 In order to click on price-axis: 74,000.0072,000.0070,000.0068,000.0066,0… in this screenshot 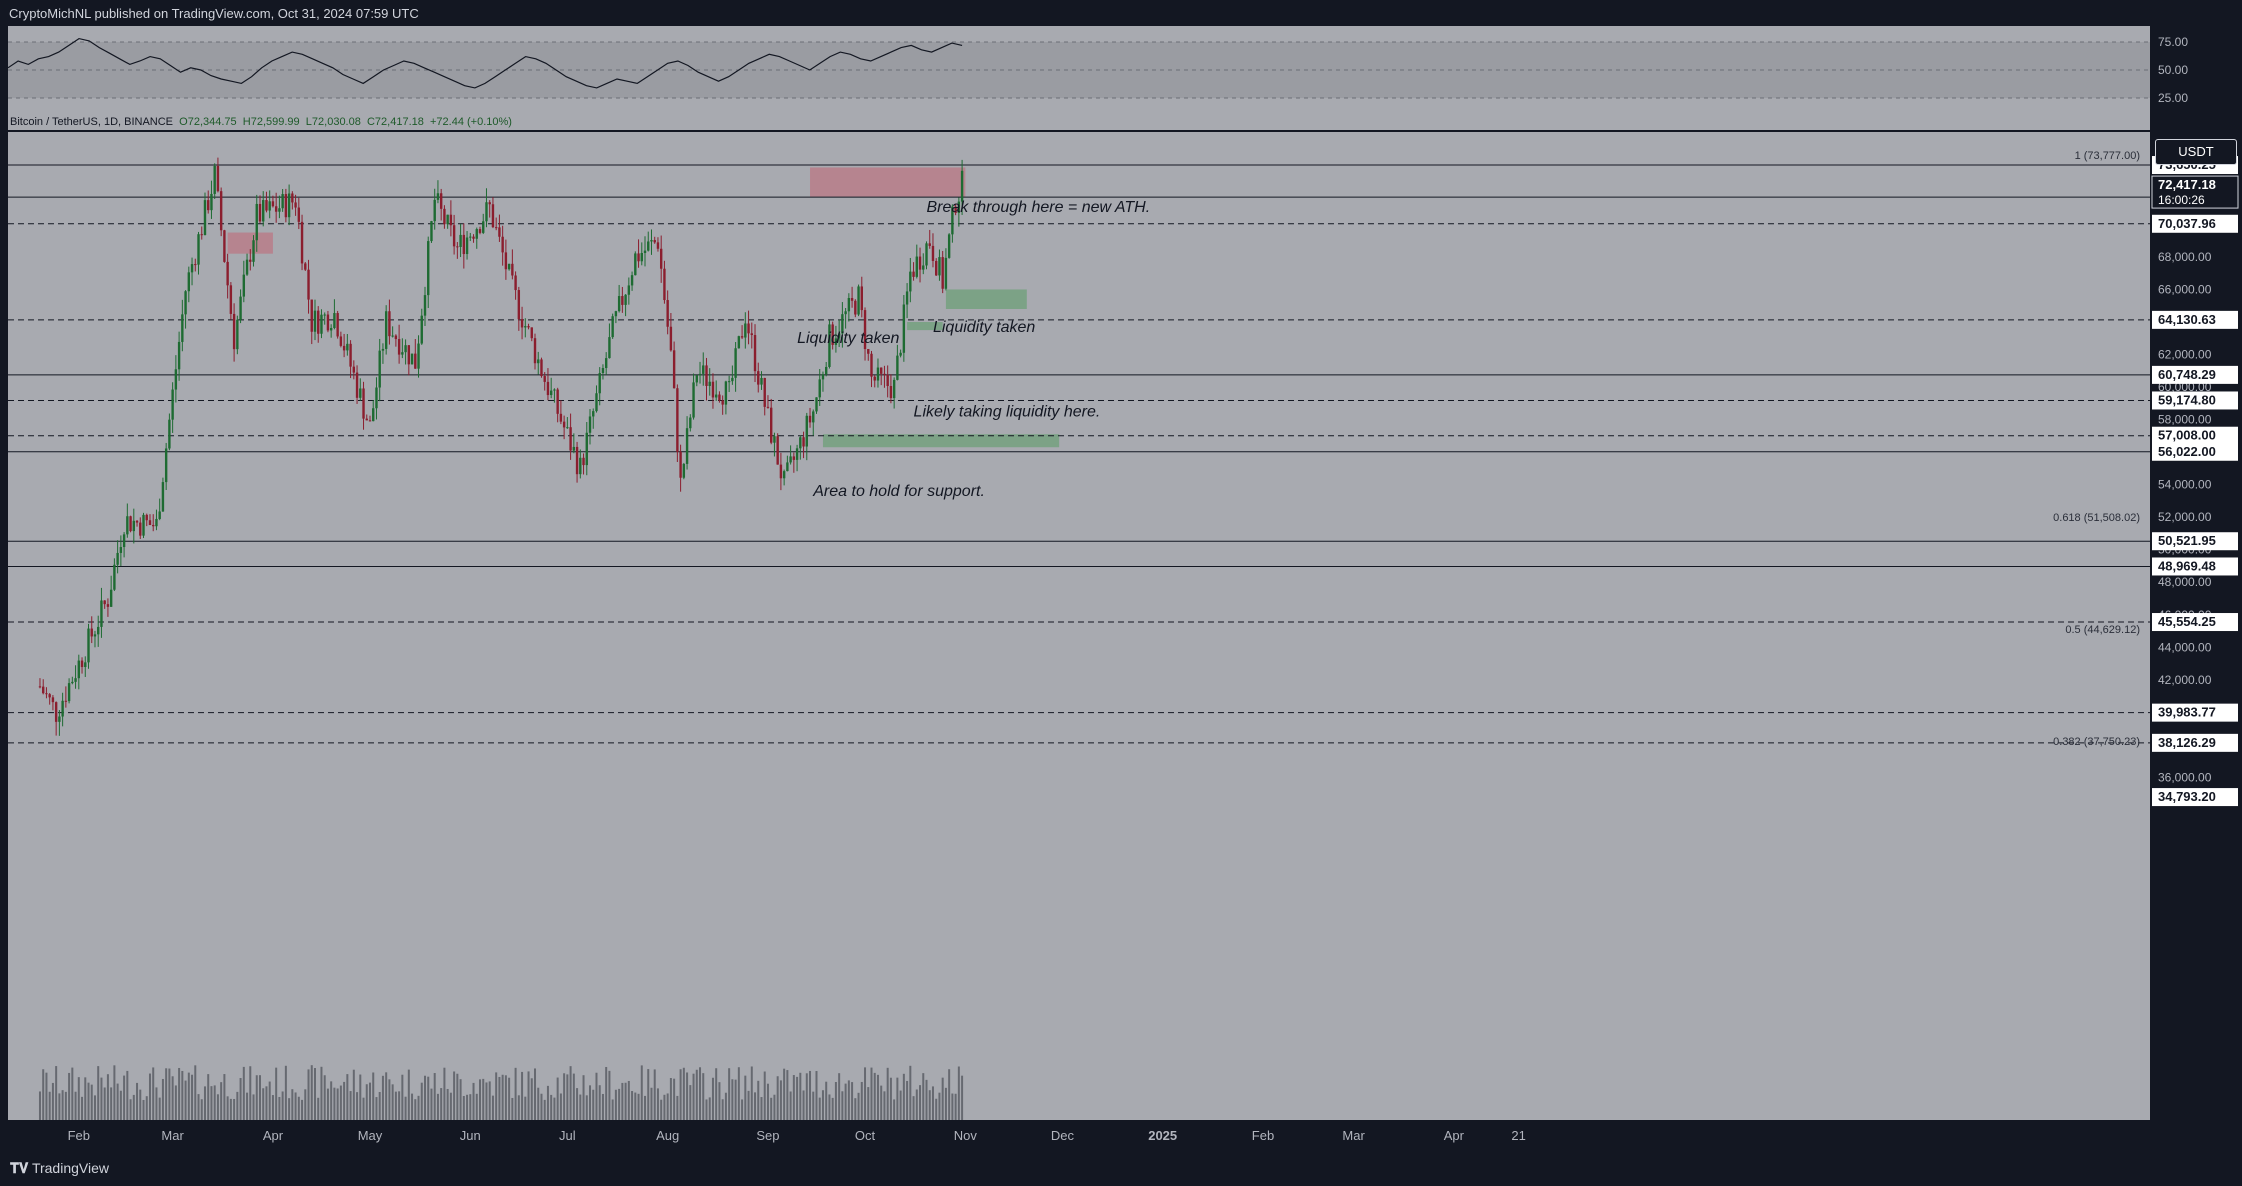, I will do `click(2196, 573)`.